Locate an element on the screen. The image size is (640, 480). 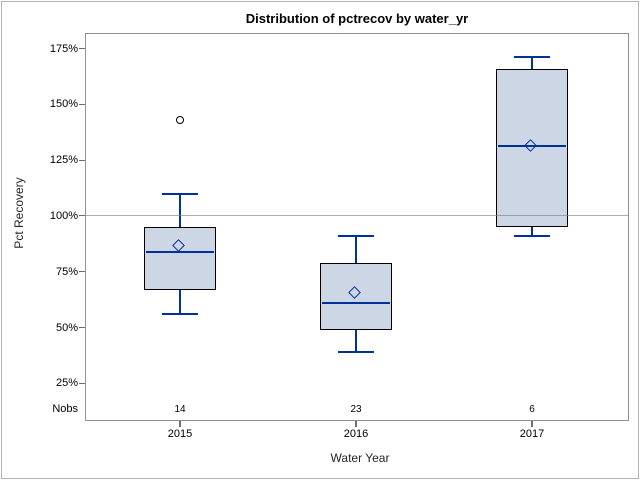
y-tick-label: 150% is located at coordinates (63, 104).